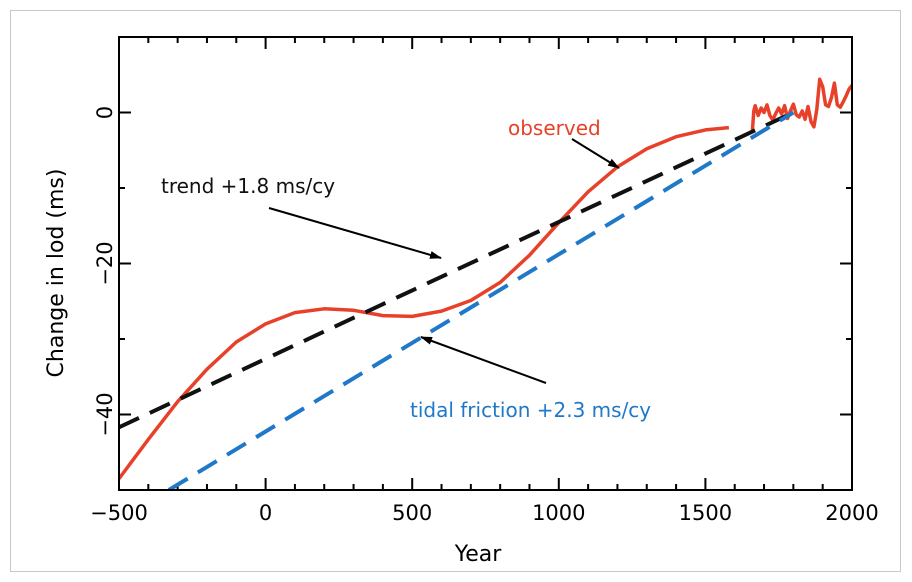  Describe the element at coordinates (478, 554) in the screenshot. I see `x-axis-title: Year` at that location.